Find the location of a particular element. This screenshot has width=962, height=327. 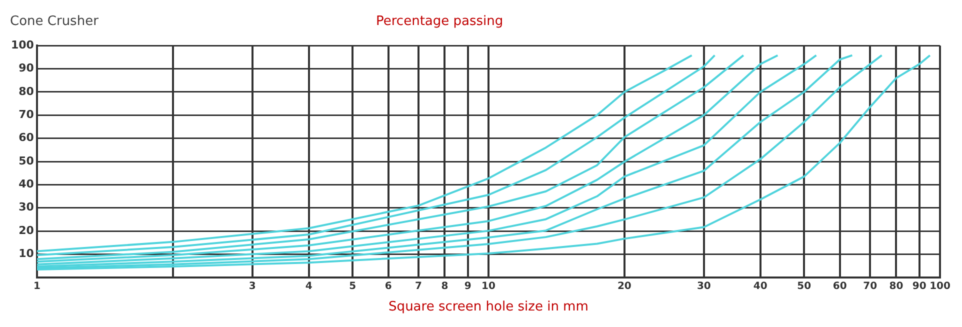

x-tick-label: 20 is located at coordinates (624, 286).